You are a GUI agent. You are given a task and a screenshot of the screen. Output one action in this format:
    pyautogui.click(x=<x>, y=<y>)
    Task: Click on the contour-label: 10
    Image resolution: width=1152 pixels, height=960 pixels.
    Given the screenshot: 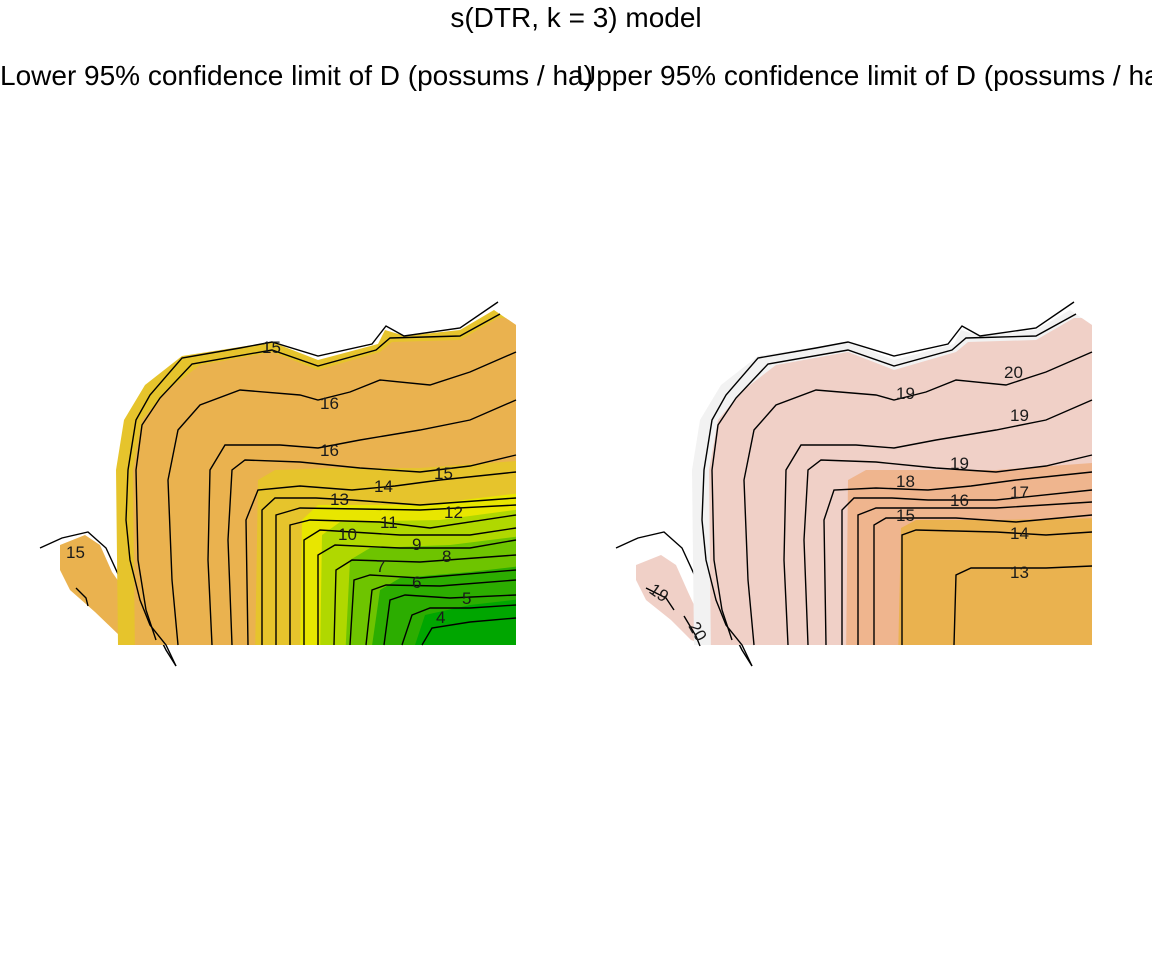 What is the action you would take?
    pyautogui.click(x=347, y=534)
    